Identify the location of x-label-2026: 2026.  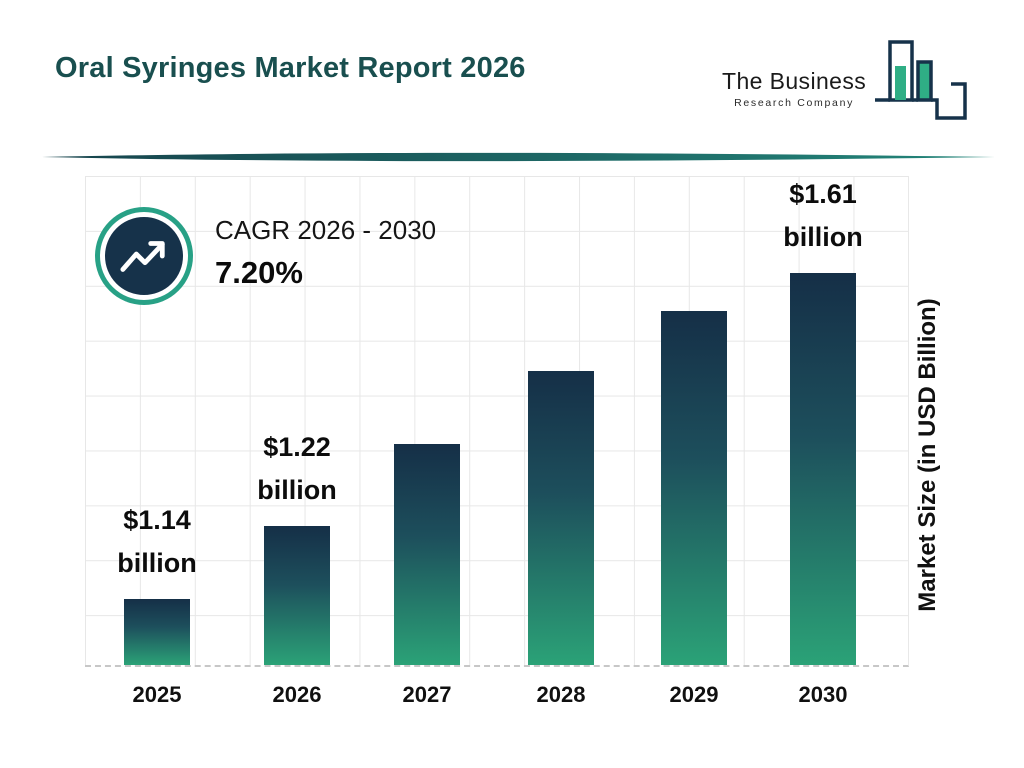
(297, 694).